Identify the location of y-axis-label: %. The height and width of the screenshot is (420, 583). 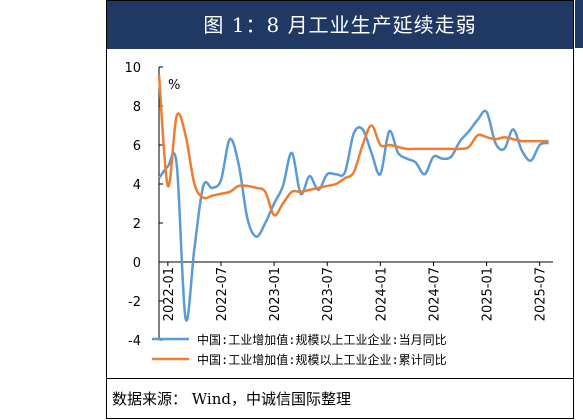
(174, 85).